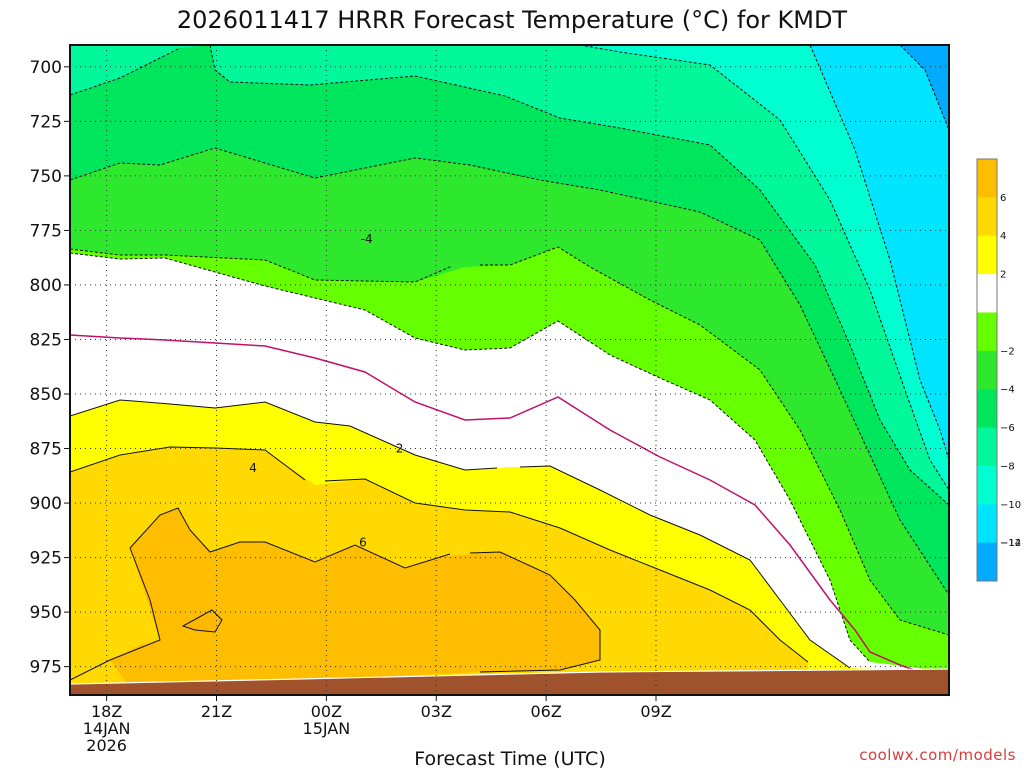 This screenshot has width=1024, height=768. What do you see at coordinates (1003, 236) in the screenshot?
I see `colorbar-tick-label: 4` at bounding box center [1003, 236].